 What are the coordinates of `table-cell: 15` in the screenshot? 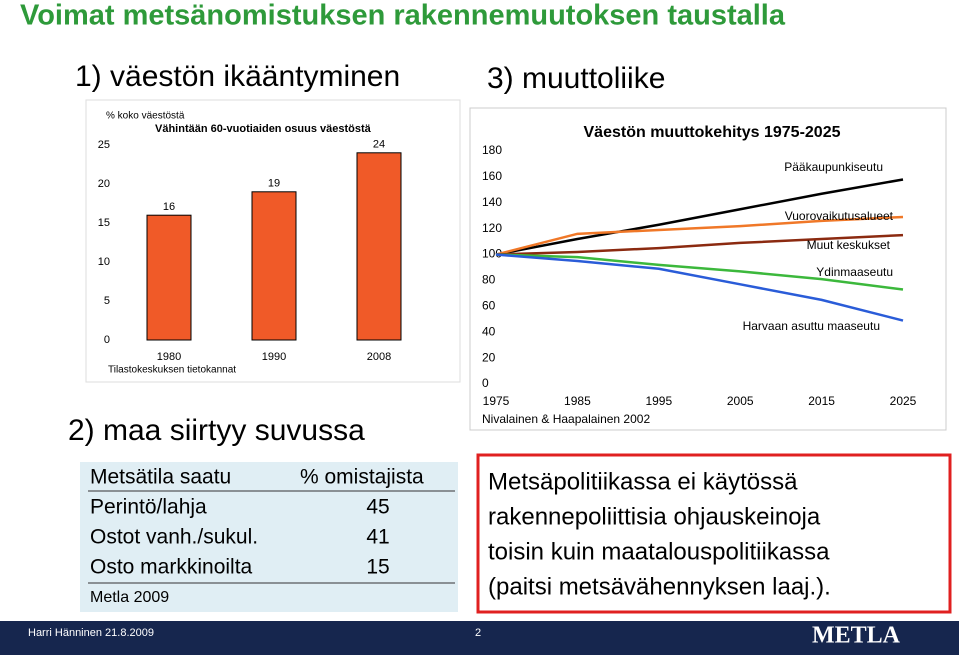 It's located at (377, 567).